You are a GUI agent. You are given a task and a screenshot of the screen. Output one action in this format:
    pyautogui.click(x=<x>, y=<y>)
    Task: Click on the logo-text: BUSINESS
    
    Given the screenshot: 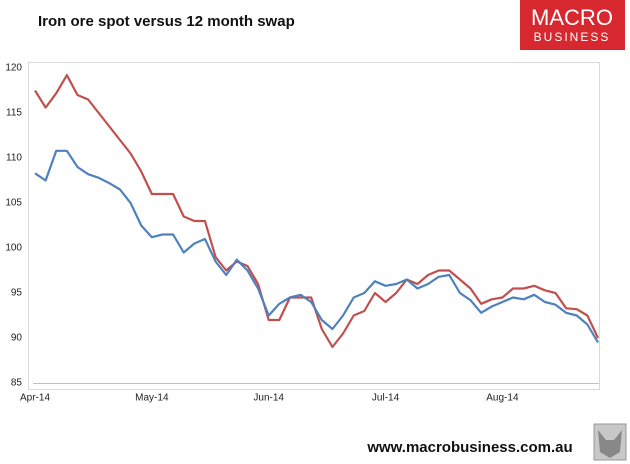 What is the action you would take?
    pyautogui.click(x=572, y=37)
    